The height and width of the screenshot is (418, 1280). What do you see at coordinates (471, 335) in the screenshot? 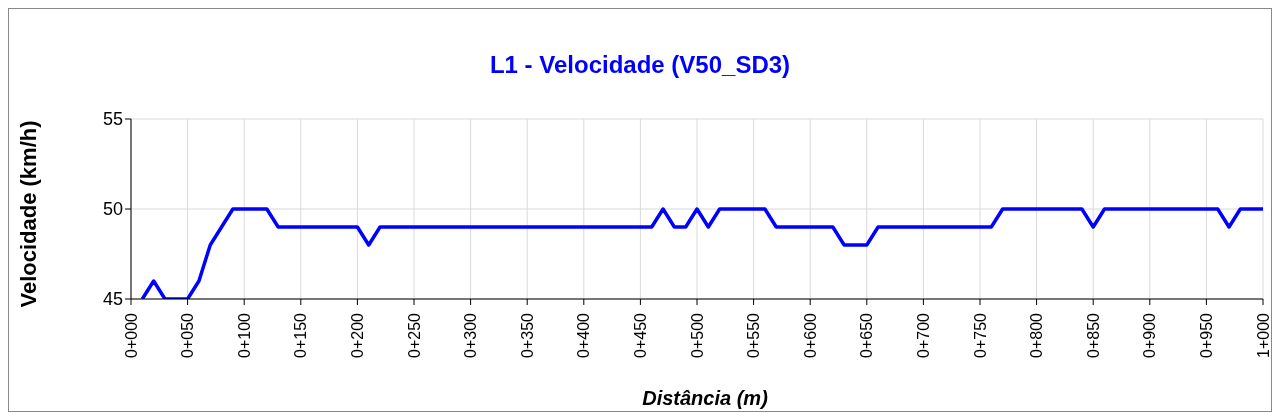
I see `x-tick-label: 0+300` at bounding box center [471, 335].